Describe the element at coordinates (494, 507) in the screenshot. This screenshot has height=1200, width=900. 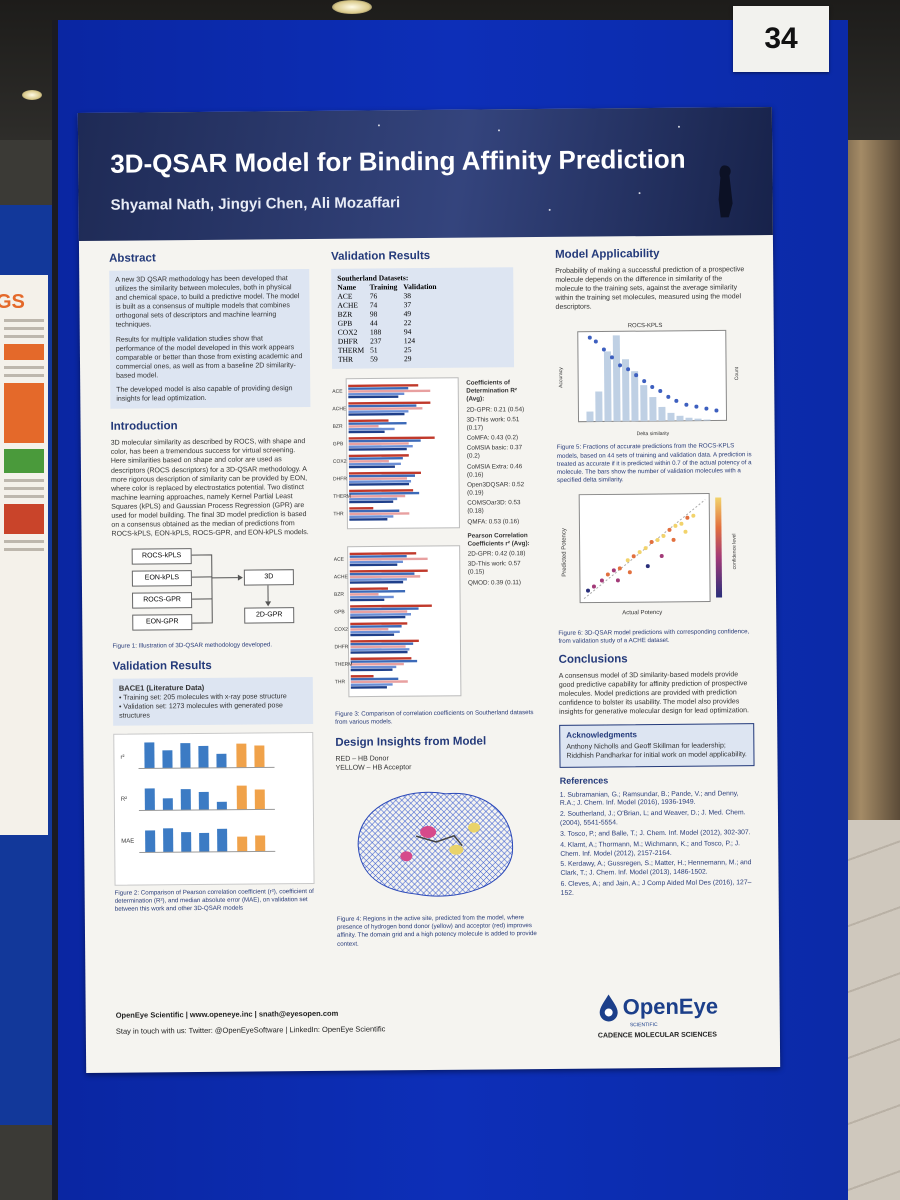
I see `coef-item: COMSOar3D: 0.53 (0.18)` at that location.